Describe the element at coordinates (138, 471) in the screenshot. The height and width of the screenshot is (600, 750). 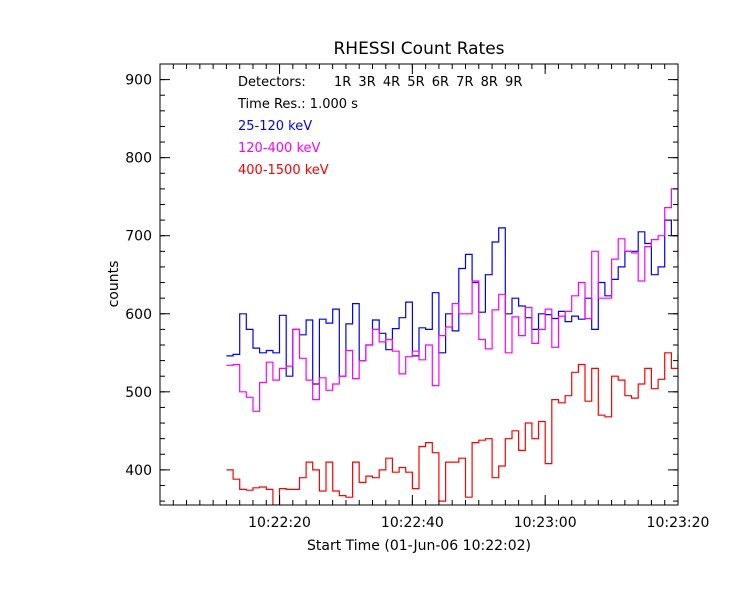
I see `y-tick-label: 400` at that location.